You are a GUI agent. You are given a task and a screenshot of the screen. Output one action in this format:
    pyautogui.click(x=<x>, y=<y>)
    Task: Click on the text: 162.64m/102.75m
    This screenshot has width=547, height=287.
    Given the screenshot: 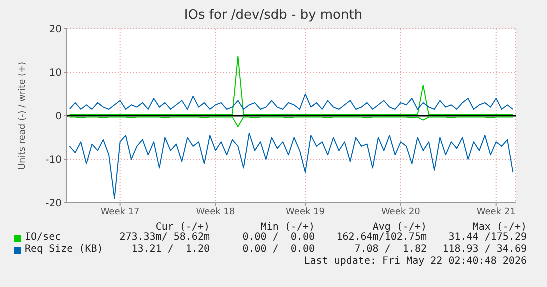 What is the action you would take?
    pyautogui.click(x=381, y=237)
    